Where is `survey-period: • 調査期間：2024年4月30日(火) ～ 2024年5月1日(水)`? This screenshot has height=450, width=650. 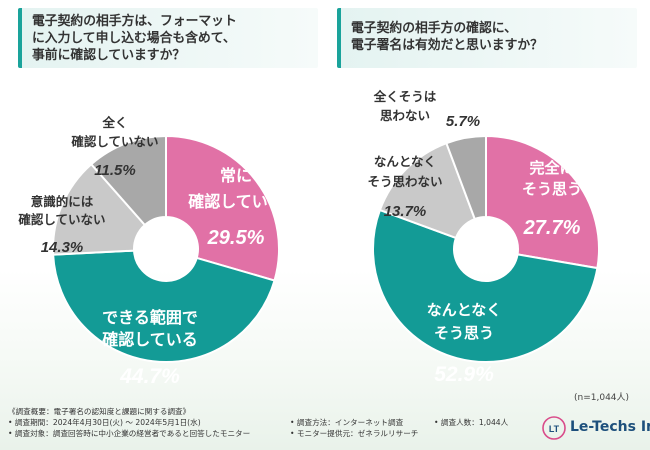 survey-period: • 調査期間：2024年4月30日(火) ～ 2024年5月1日(水) is located at coordinates (104, 422).